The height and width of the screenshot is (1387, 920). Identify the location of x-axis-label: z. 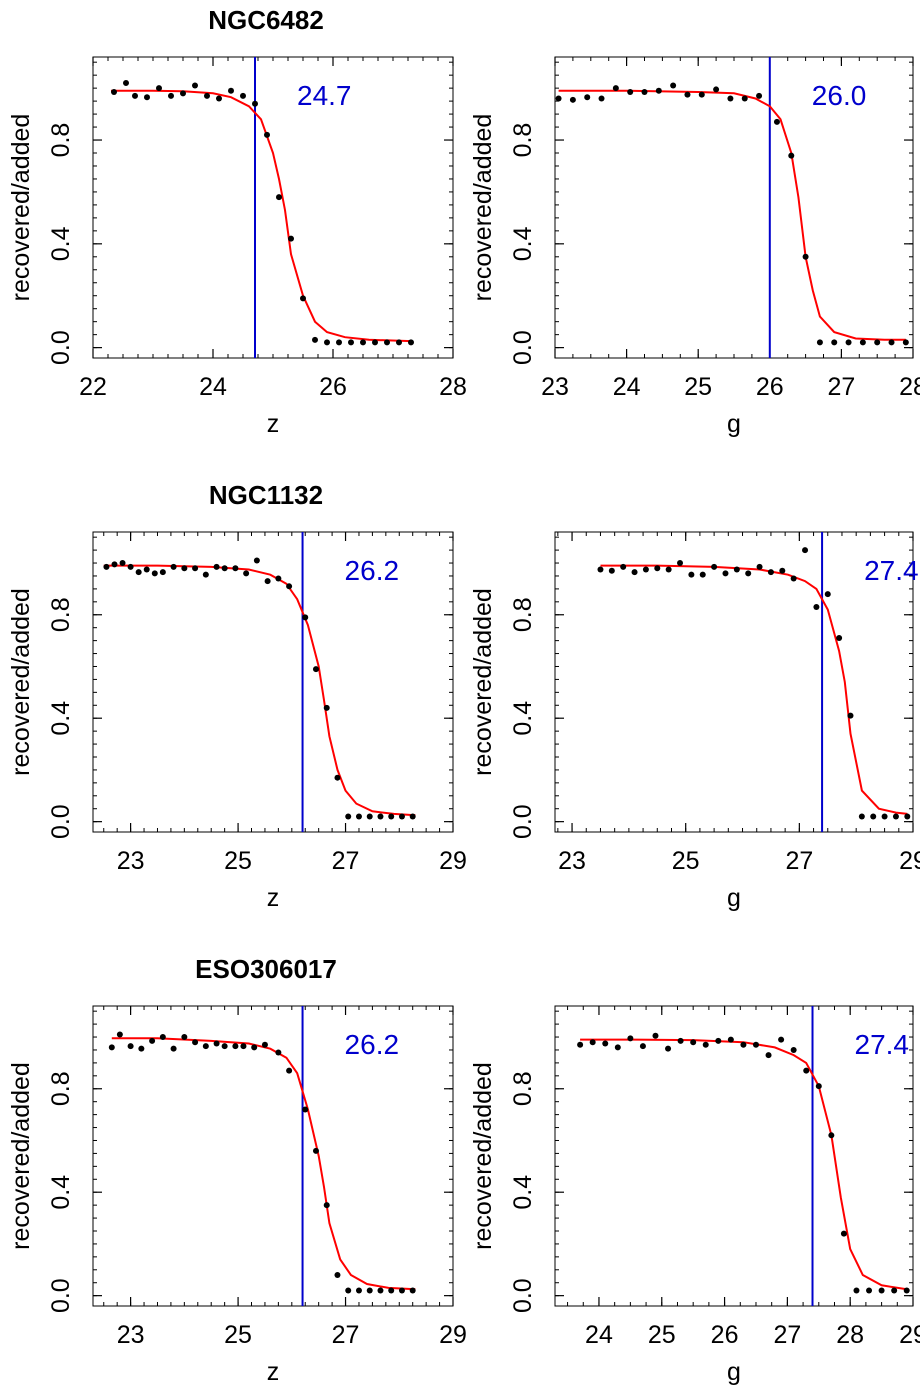
(273, 1372).